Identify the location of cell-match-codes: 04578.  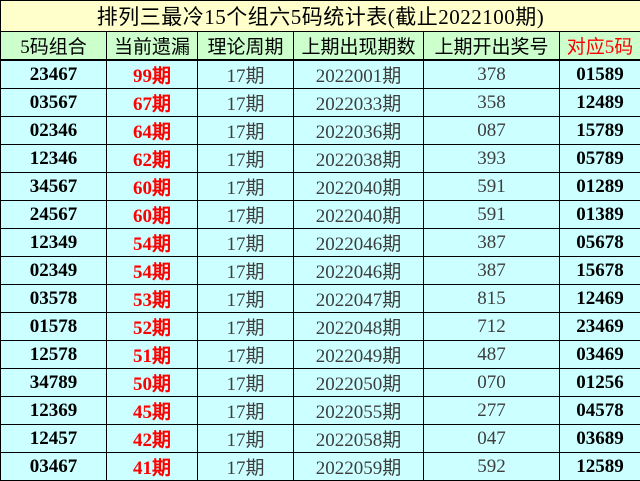
(600, 411).